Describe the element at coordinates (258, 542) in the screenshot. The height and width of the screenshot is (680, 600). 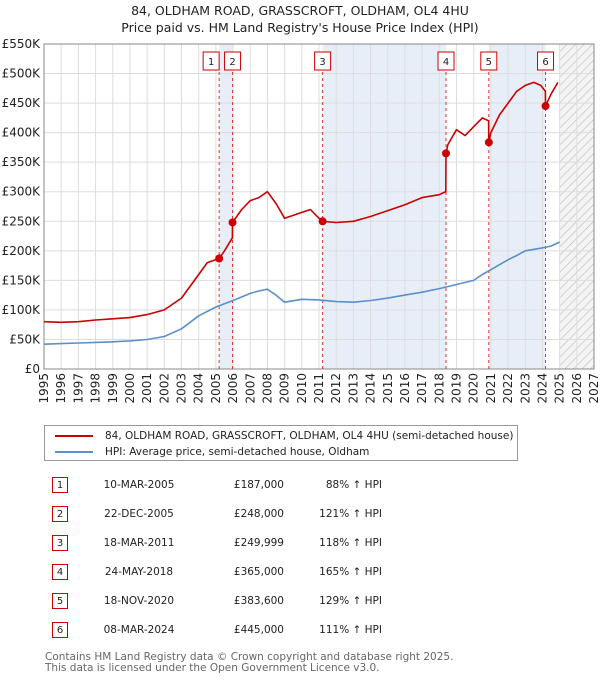
I see `transaction-price: £249,999` at that location.